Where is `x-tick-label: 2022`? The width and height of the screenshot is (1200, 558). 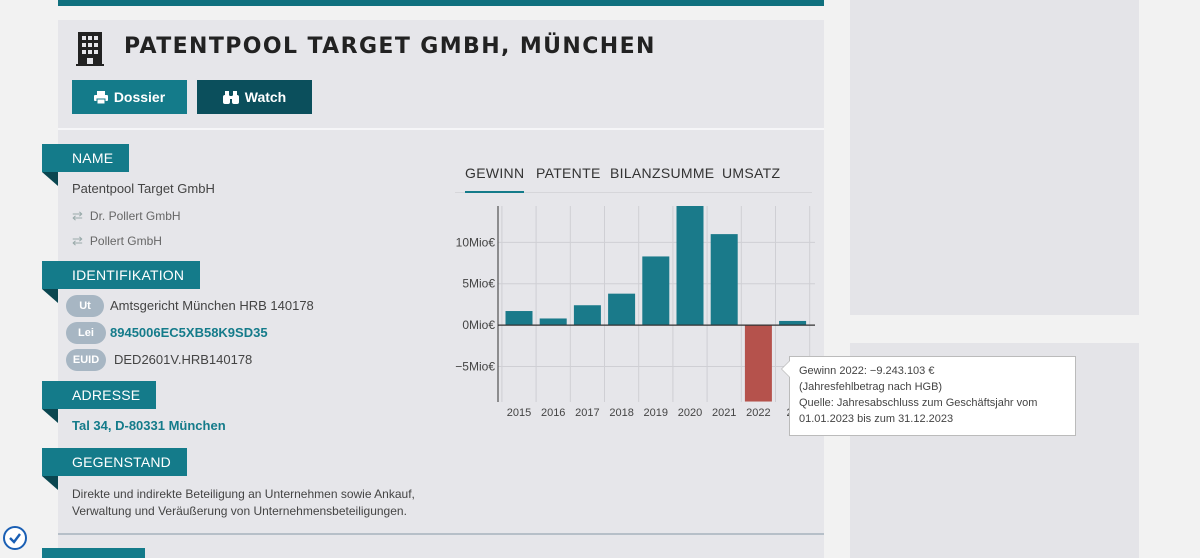
x-tick-label: 2022 is located at coordinates (758, 413).